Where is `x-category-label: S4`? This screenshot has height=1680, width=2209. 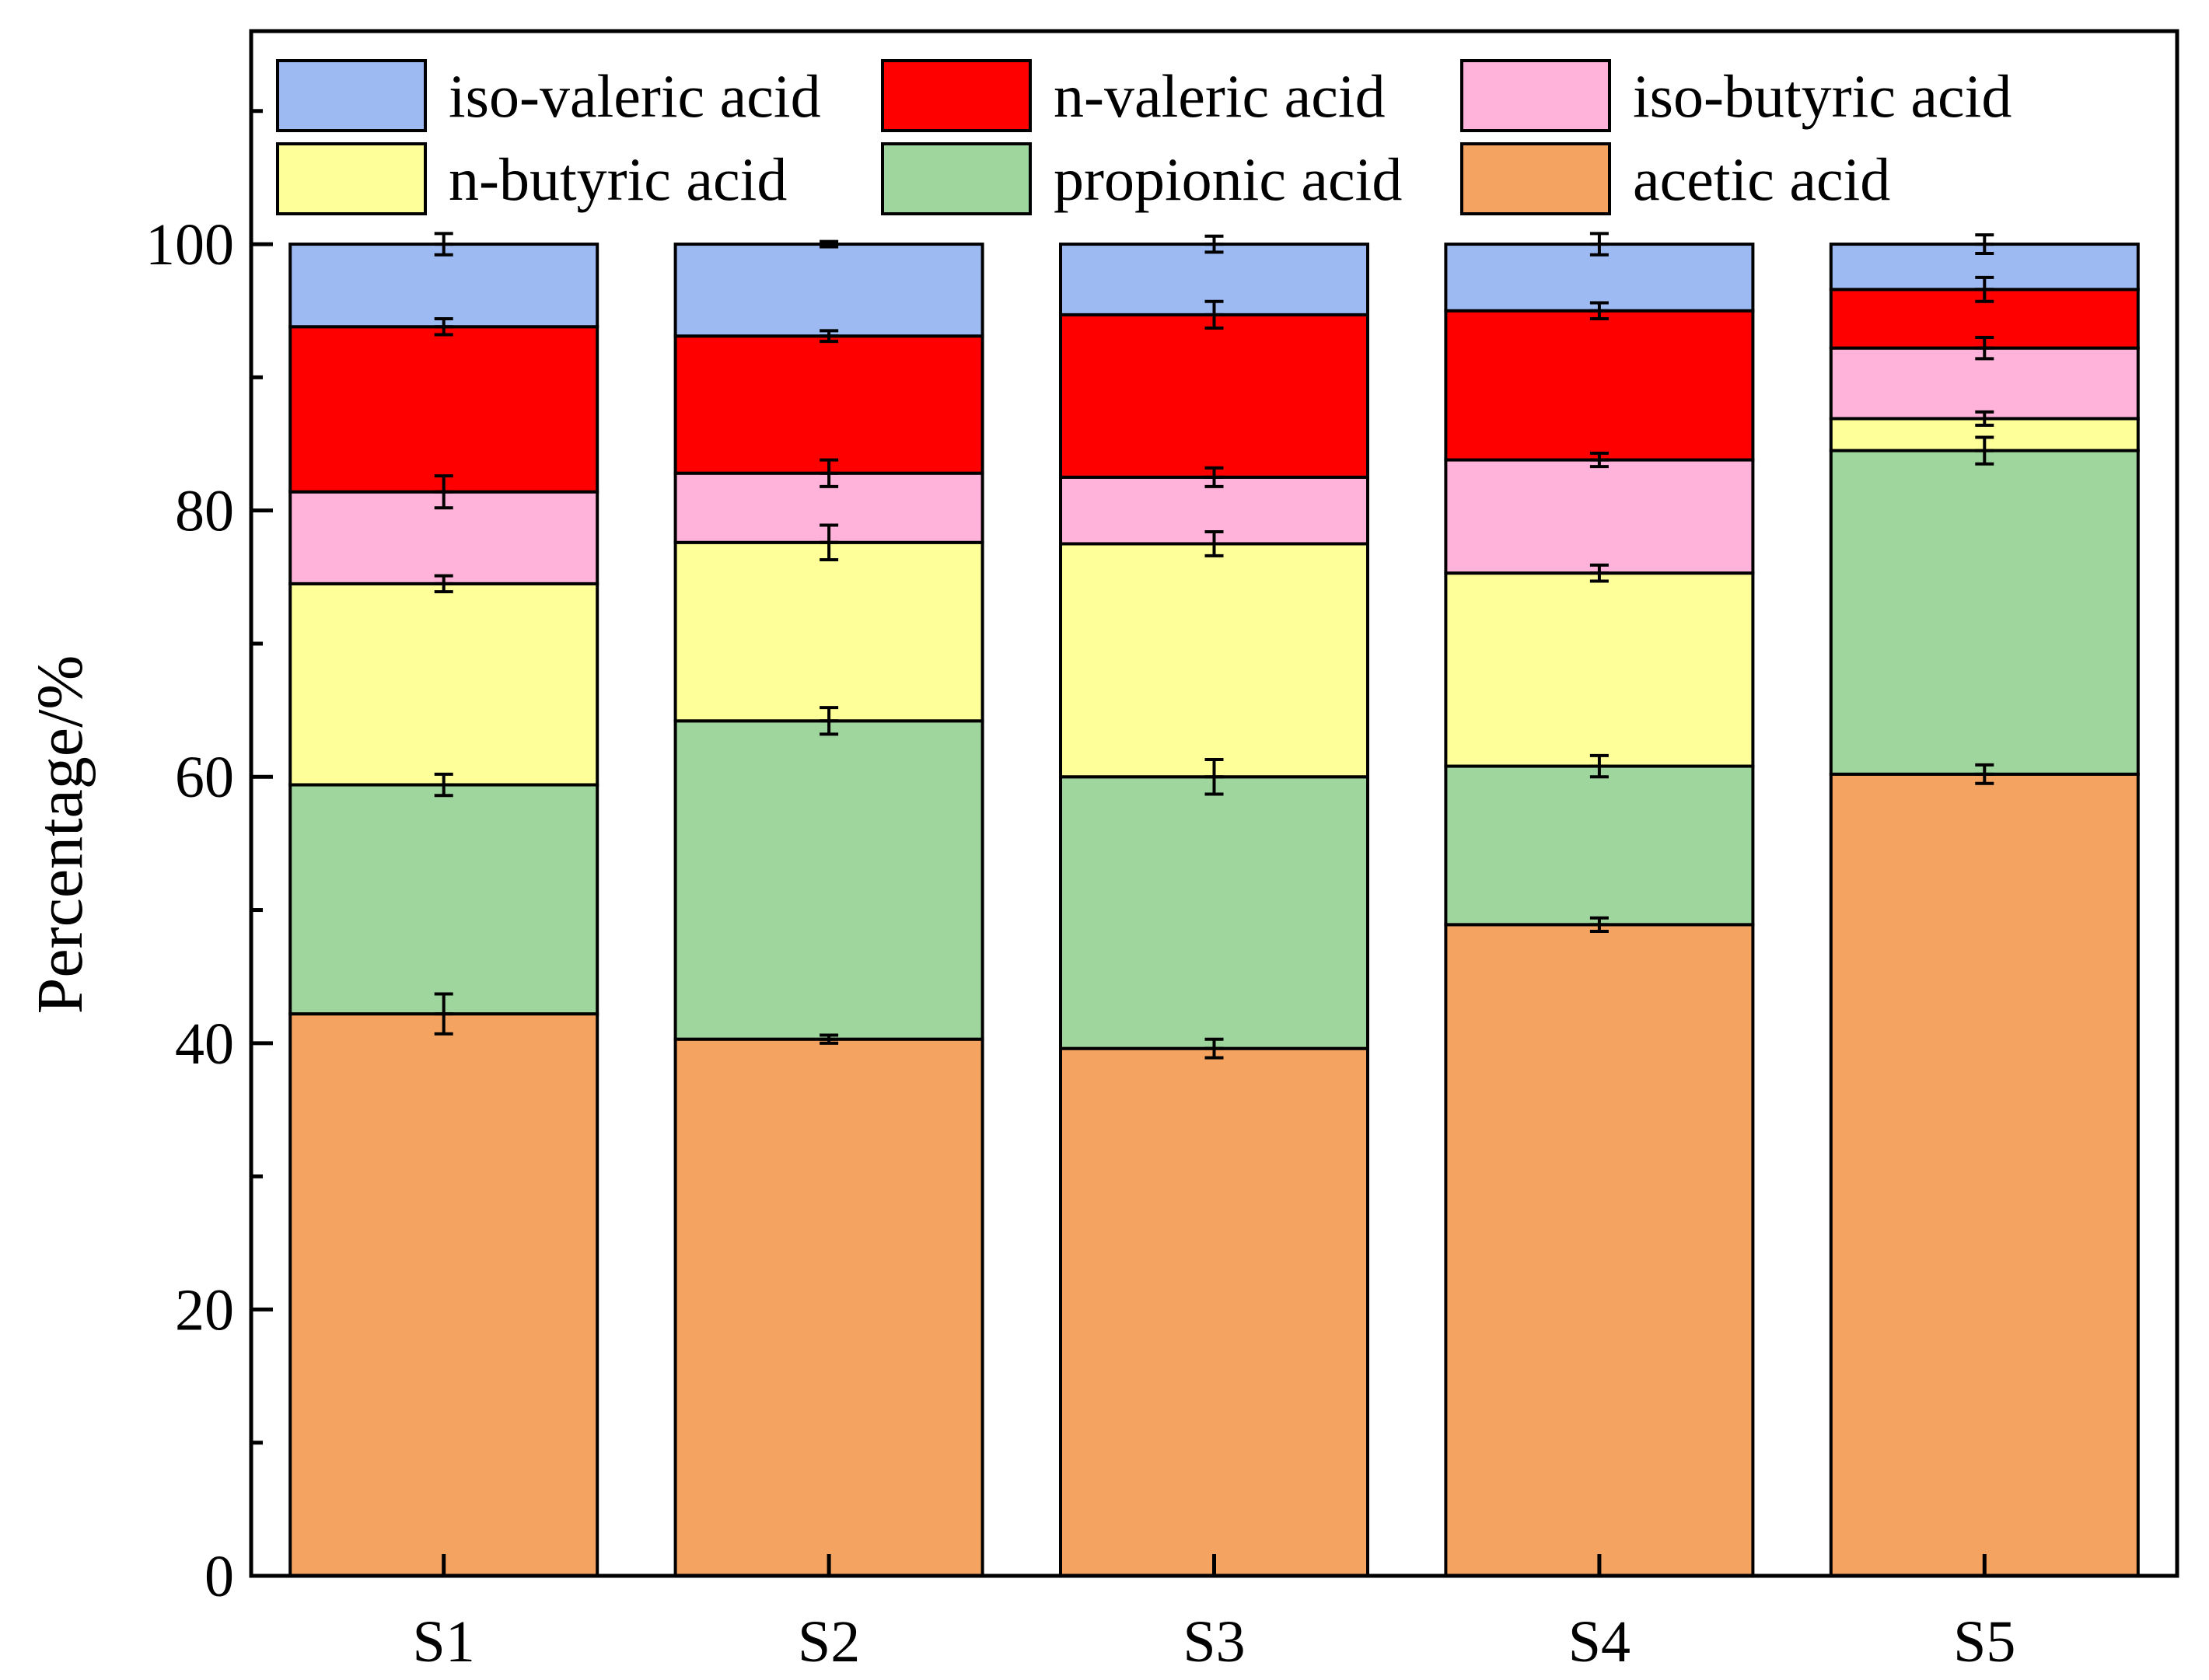 x-category-label: S4 is located at coordinates (1600, 1642).